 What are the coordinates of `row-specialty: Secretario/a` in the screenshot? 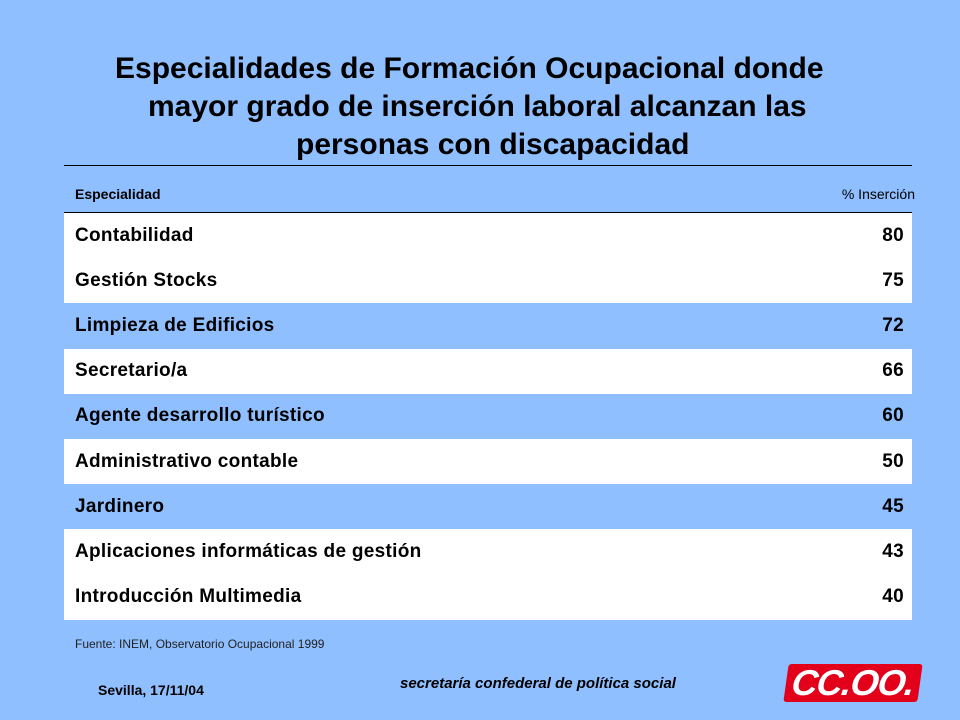 It's located at (131, 371).